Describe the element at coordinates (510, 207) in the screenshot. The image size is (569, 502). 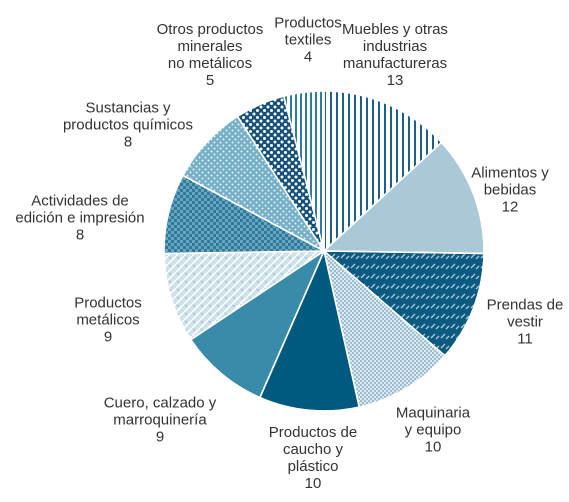
I see `value-label: 12` at that location.